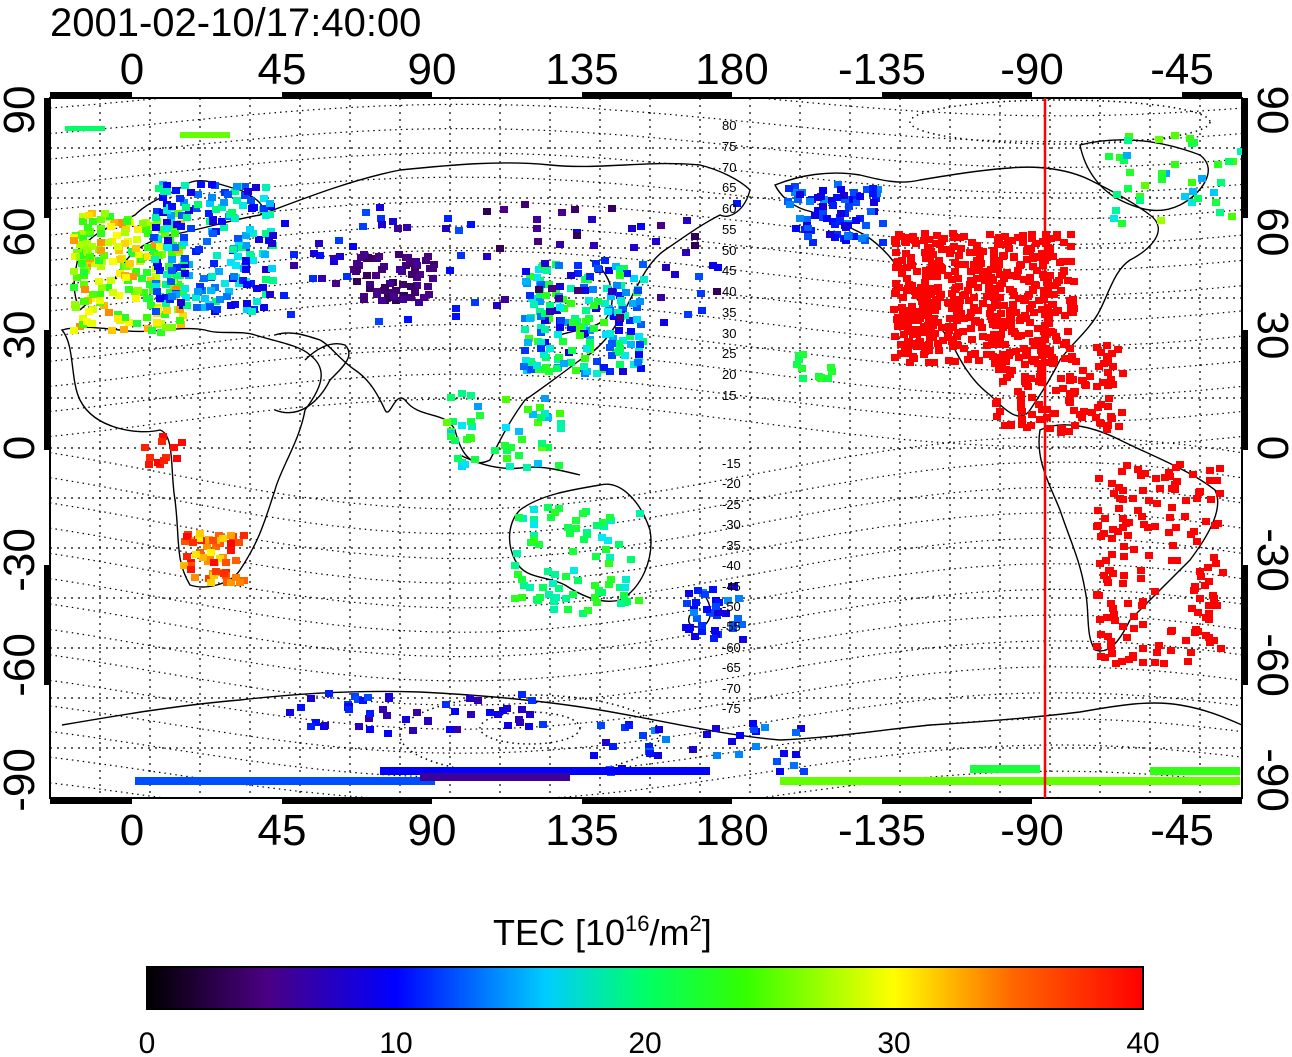 The height and width of the screenshot is (1057, 1292). Describe the element at coordinates (731, 708) in the screenshot. I see `contour-label: -75` at that location.